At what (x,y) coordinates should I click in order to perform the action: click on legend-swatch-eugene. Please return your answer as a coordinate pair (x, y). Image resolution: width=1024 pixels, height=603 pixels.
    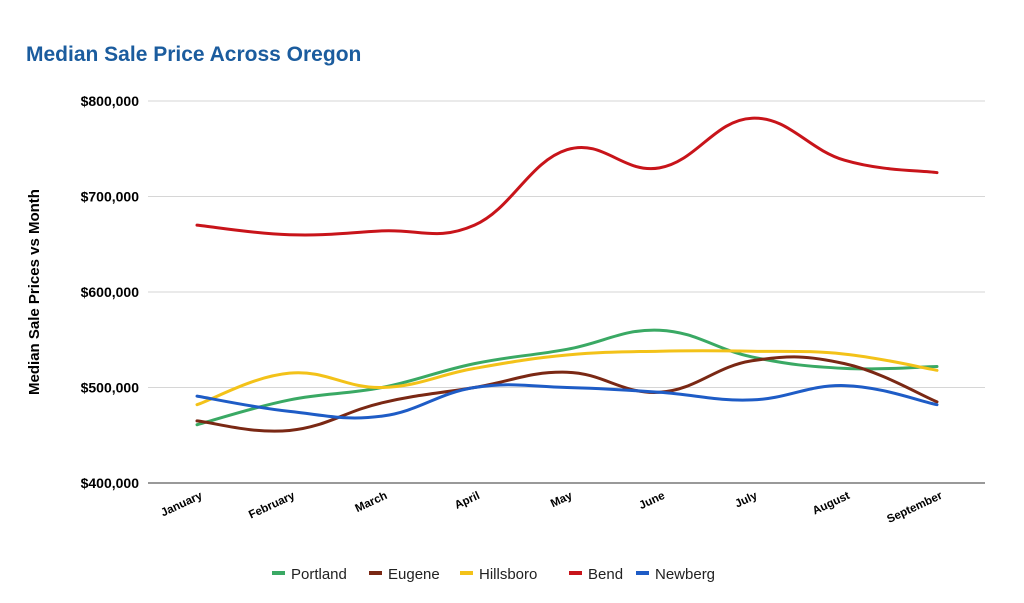
    Looking at the image, I should click on (375, 573).